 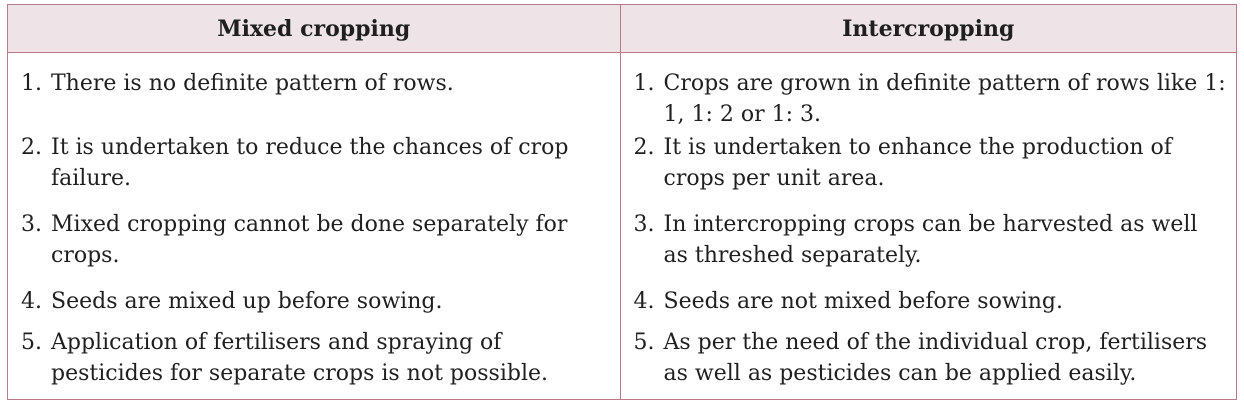 I want to click on intercropping-cell: 4. Seeds are not mixed before sowing., so click(x=928, y=306).